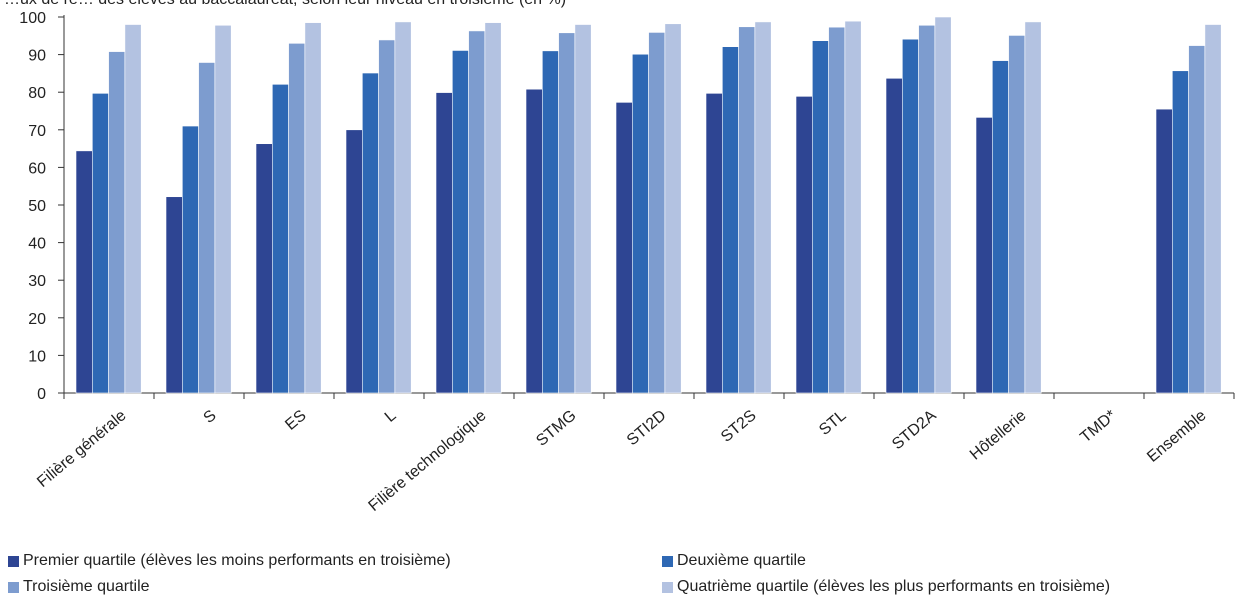  I want to click on y-tick-label: 60, so click(37, 168).